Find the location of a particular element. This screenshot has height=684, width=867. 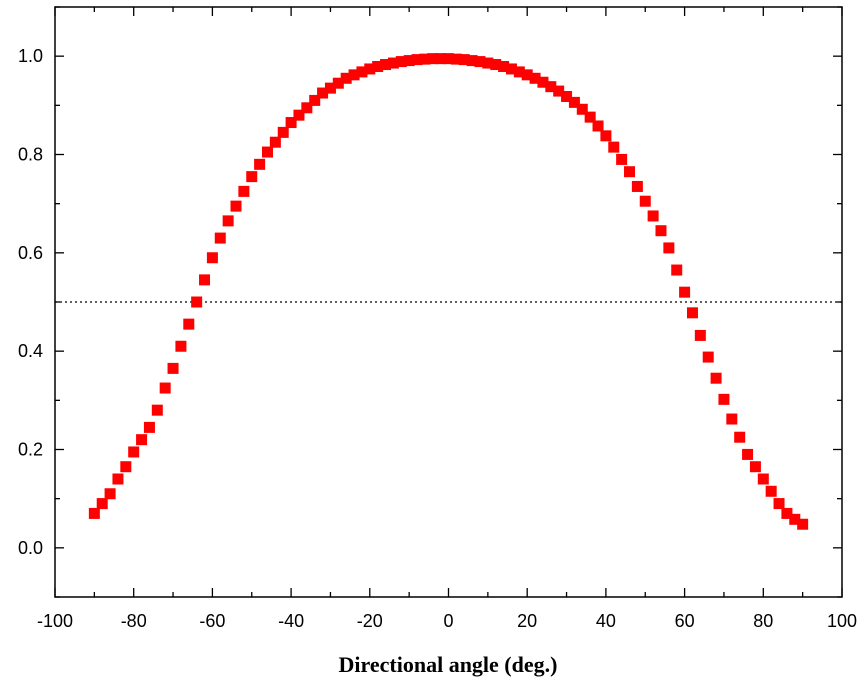

y-tick-label: 0.8 is located at coordinates (30, 155).